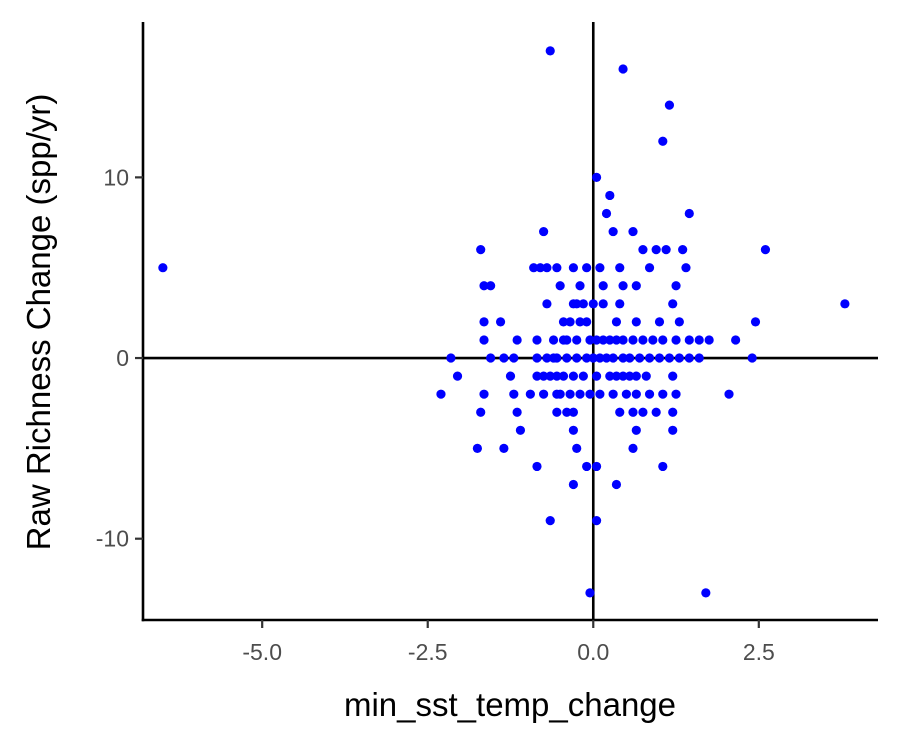  I want to click on x-axis-title: min_sst_temp_change, so click(510, 704).